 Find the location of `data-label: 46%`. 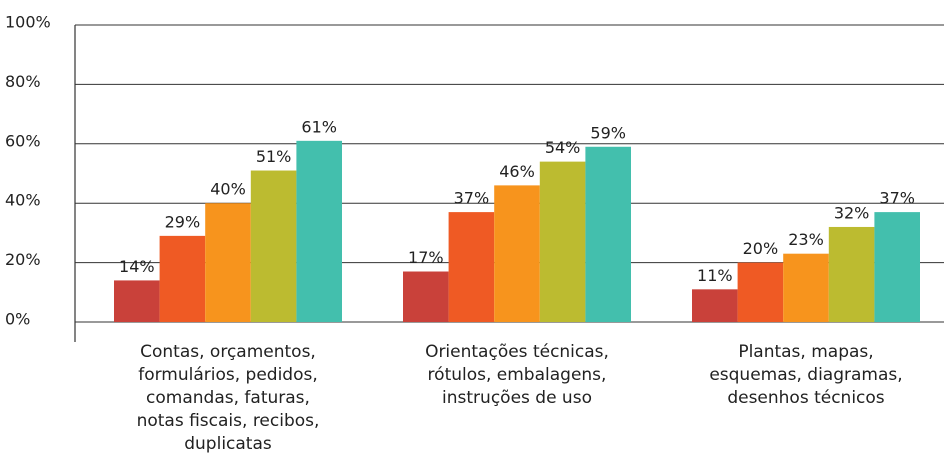

data-label: 46% is located at coordinates (517, 171).